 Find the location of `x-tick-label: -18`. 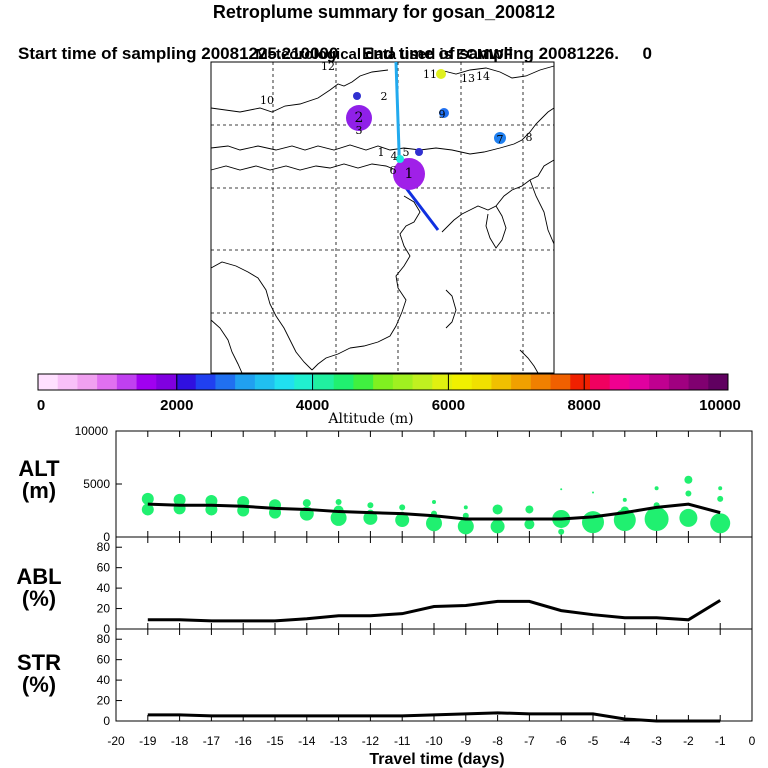

x-tick-label: -18 is located at coordinates (180, 741).